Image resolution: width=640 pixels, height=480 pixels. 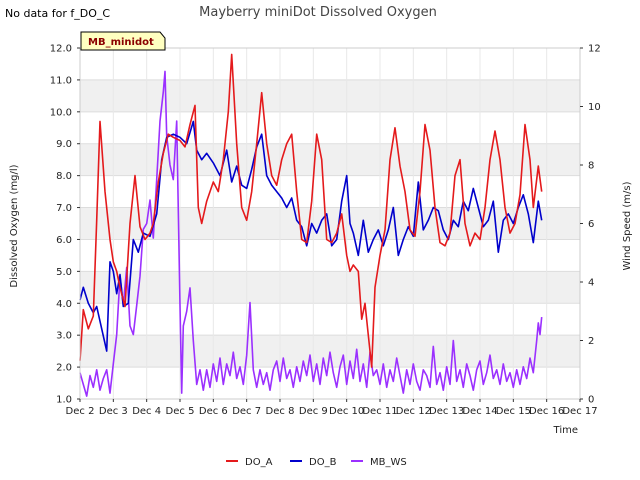 What do you see at coordinates (594, 107) in the screenshot?
I see `y-tick-right-label: 10` at bounding box center [594, 107].